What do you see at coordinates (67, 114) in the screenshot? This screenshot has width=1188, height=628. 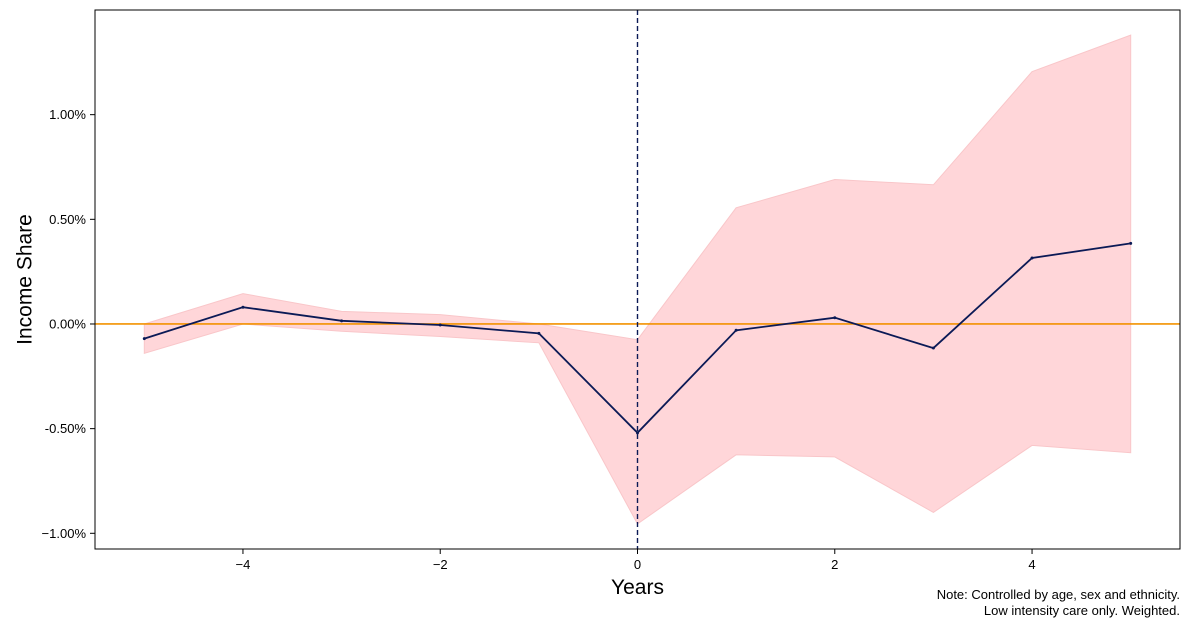 I see `y-tick-label: 1.00%` at bounding box center [67, 114].